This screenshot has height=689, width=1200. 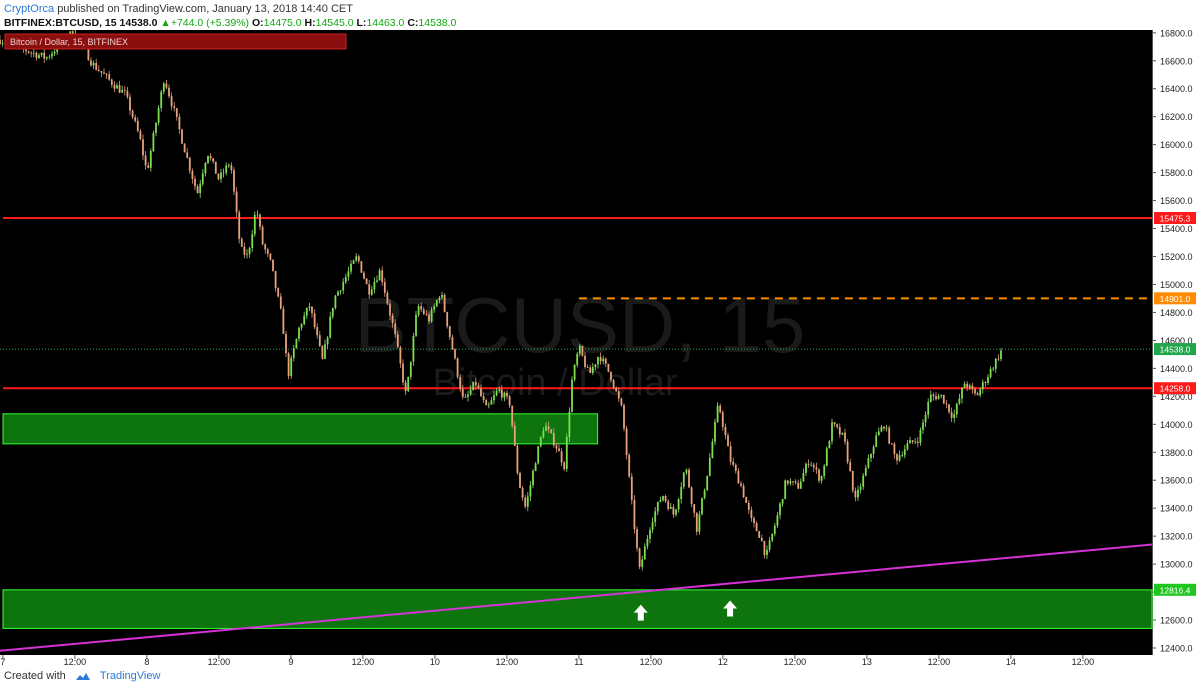 What do you see at coordinates (1176, 89) in the screenshot?
I see `y-tick-label: 16400.0` at bounding box center [1176, 89].